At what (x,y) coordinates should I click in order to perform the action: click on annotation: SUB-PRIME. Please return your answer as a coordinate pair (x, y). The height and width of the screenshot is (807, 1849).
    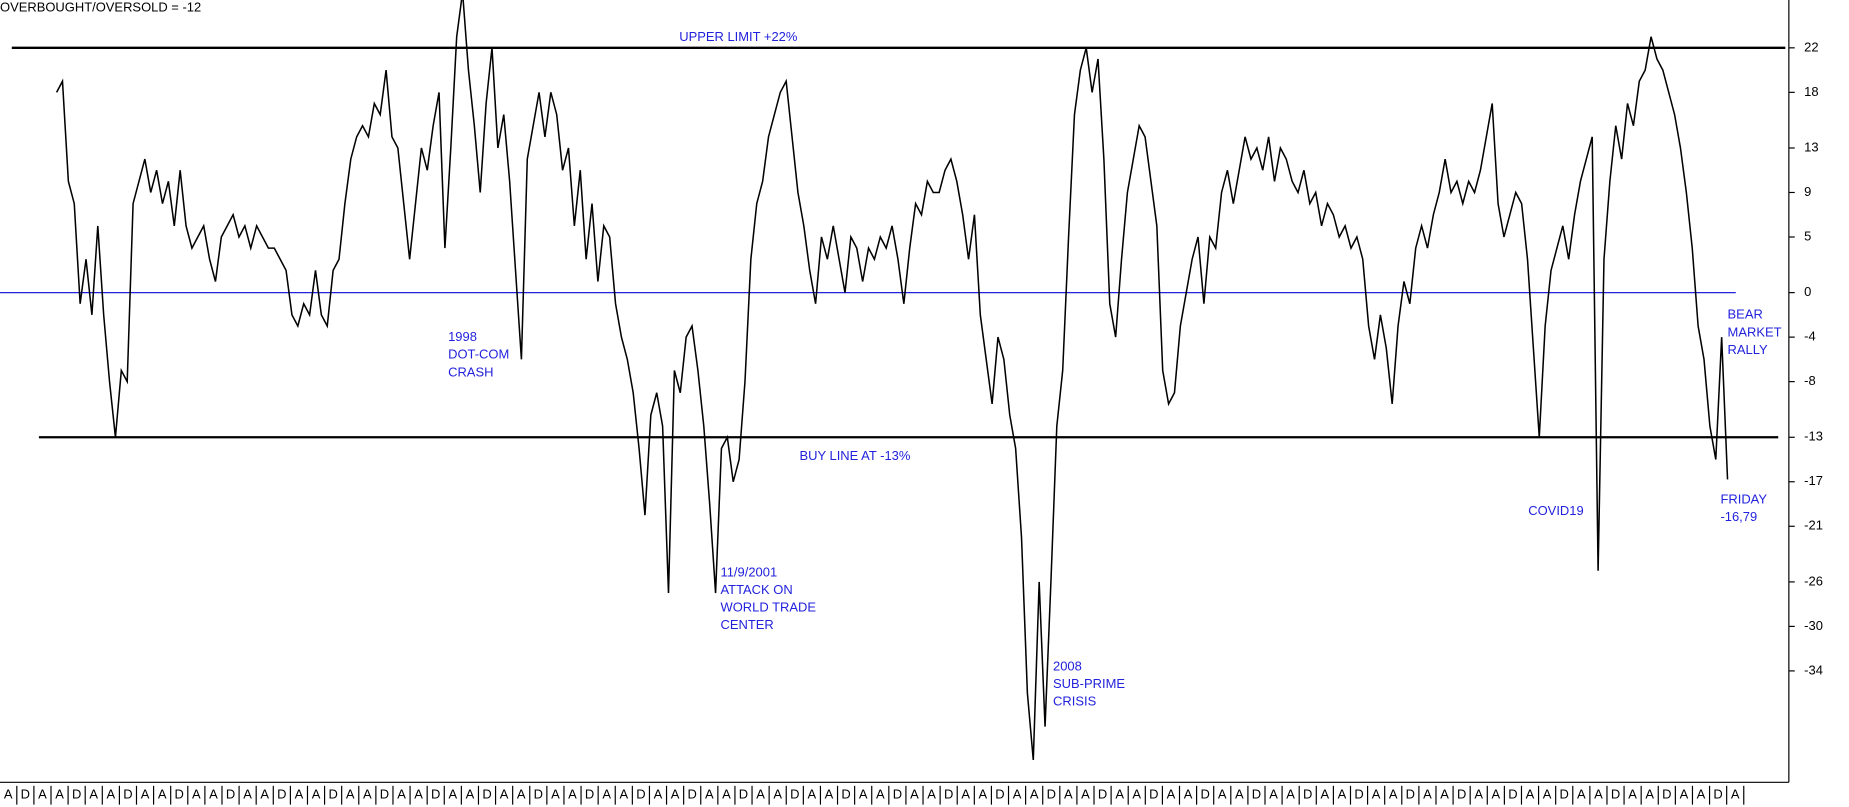
    Looking at the image, I should click on (1089, 683).